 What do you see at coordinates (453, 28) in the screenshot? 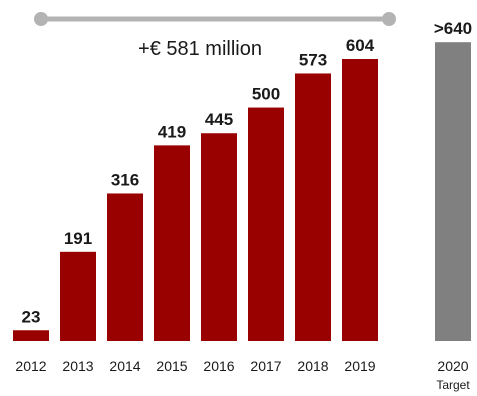
I see `value-label-target: >640` at bounding box center [453, 28].